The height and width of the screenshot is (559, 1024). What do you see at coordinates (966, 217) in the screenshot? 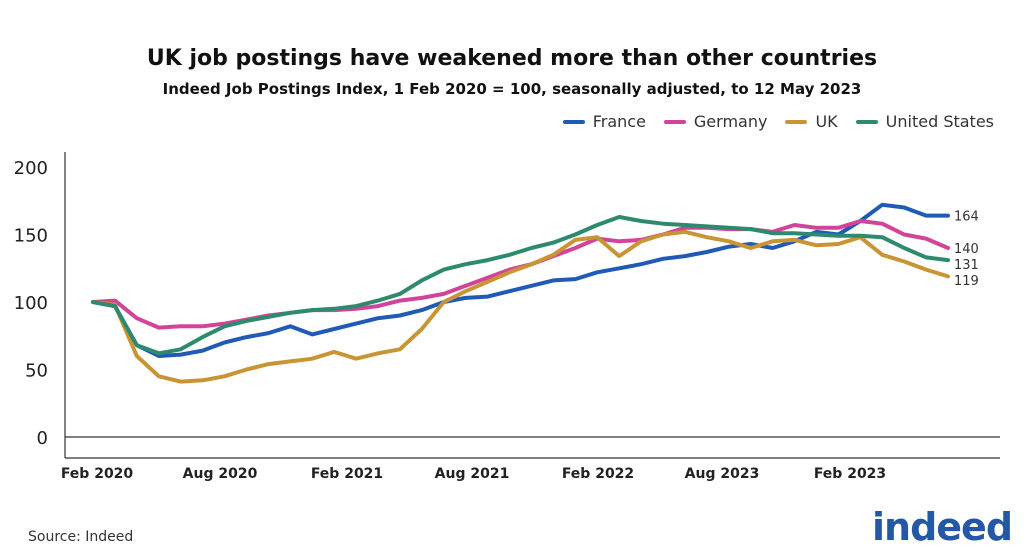
I see `end-label: 164` at bounding box center [966, 217].